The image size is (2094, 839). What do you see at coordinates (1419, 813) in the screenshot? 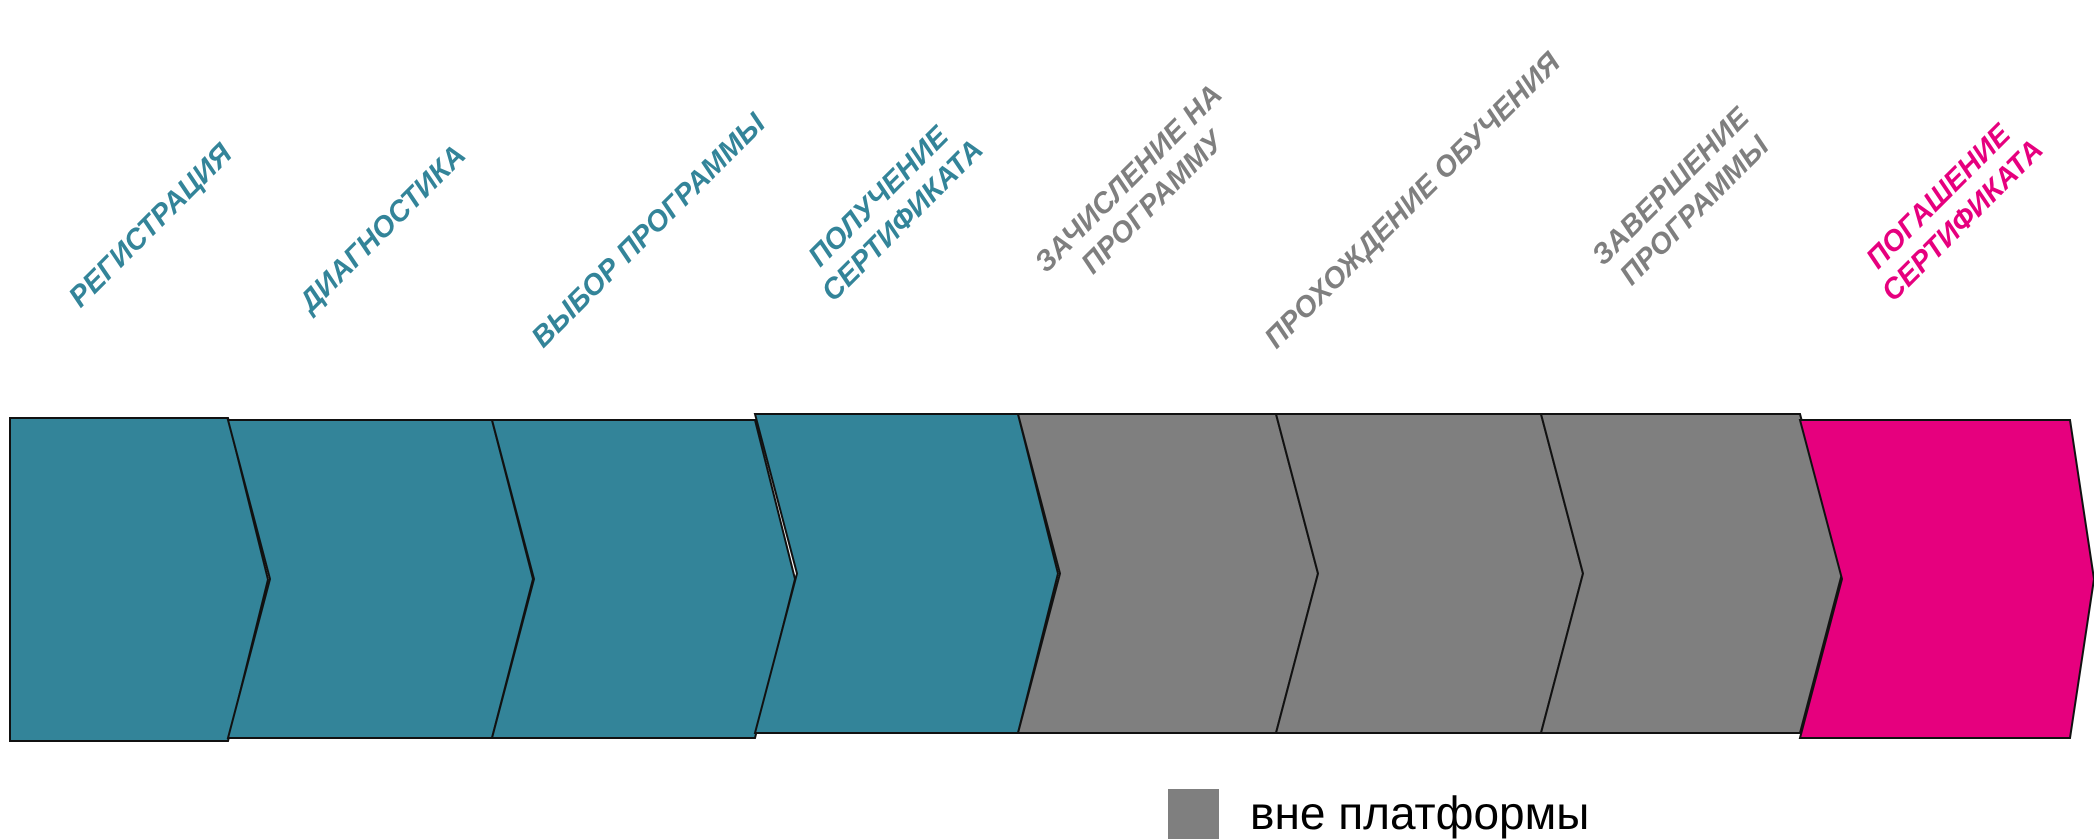
I see `legend-text: вне платформы` at bounding box center [1419, 813].